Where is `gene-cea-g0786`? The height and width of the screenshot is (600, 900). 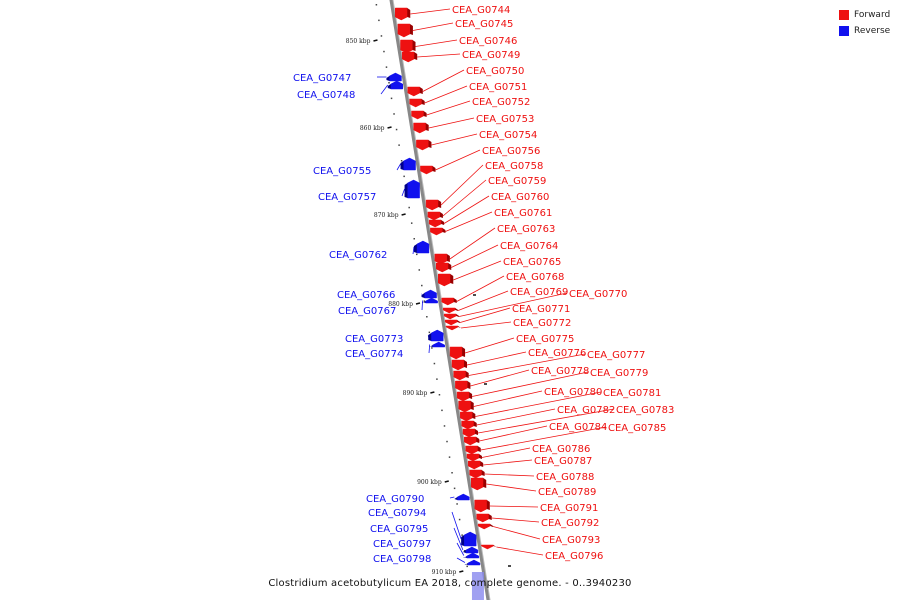
gene-cea-g0786 is located at coordinates (474, 457).